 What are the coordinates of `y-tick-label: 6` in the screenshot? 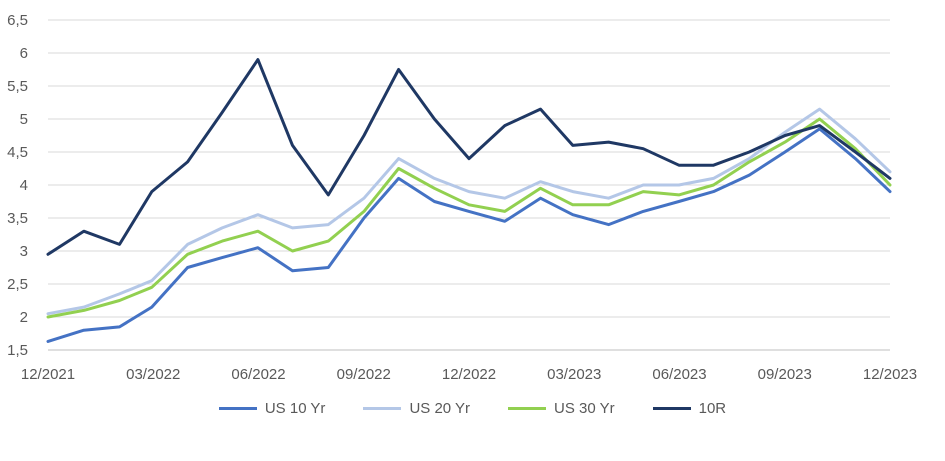 It's located at (24, 53).